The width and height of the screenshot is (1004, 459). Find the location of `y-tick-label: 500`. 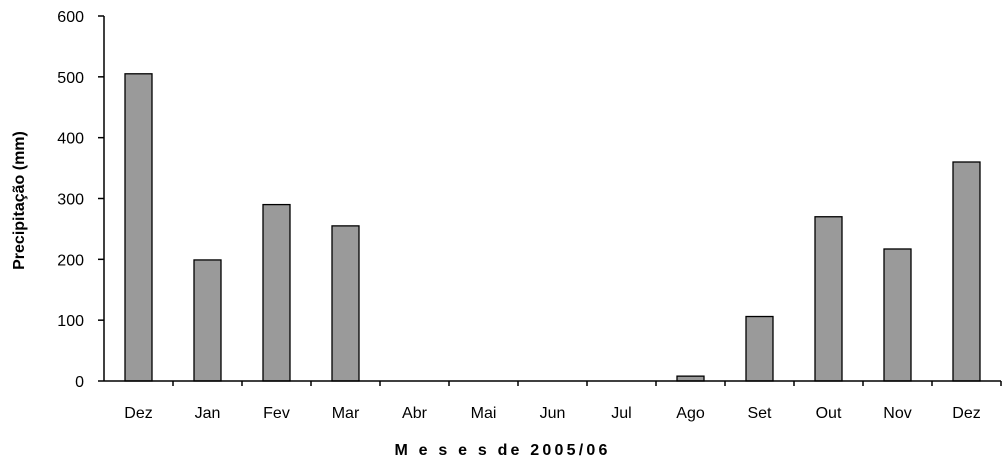

y-tick-label: 500 is located at coordinates (70, 78).